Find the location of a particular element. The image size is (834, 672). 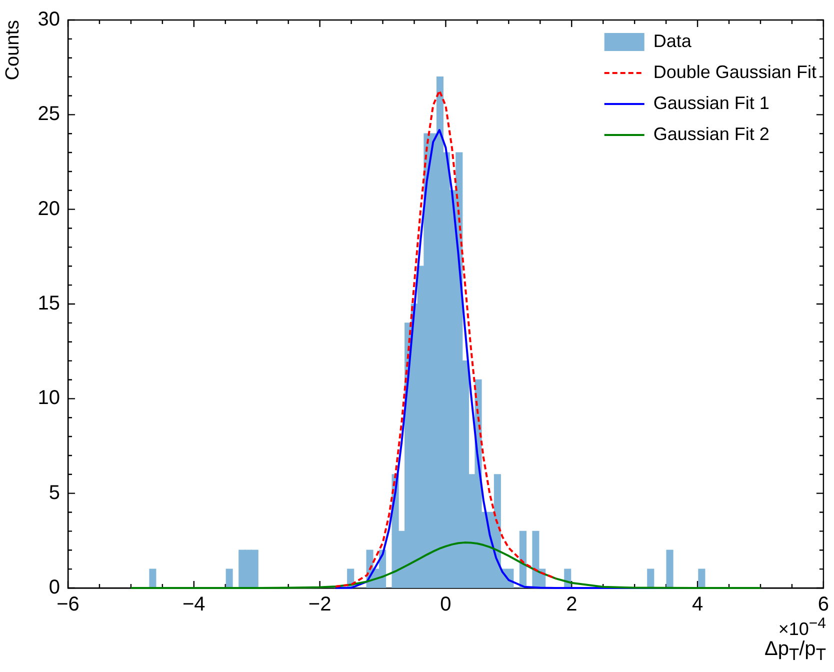

y-tick-label: 20 is located at coordinates (49, 209).